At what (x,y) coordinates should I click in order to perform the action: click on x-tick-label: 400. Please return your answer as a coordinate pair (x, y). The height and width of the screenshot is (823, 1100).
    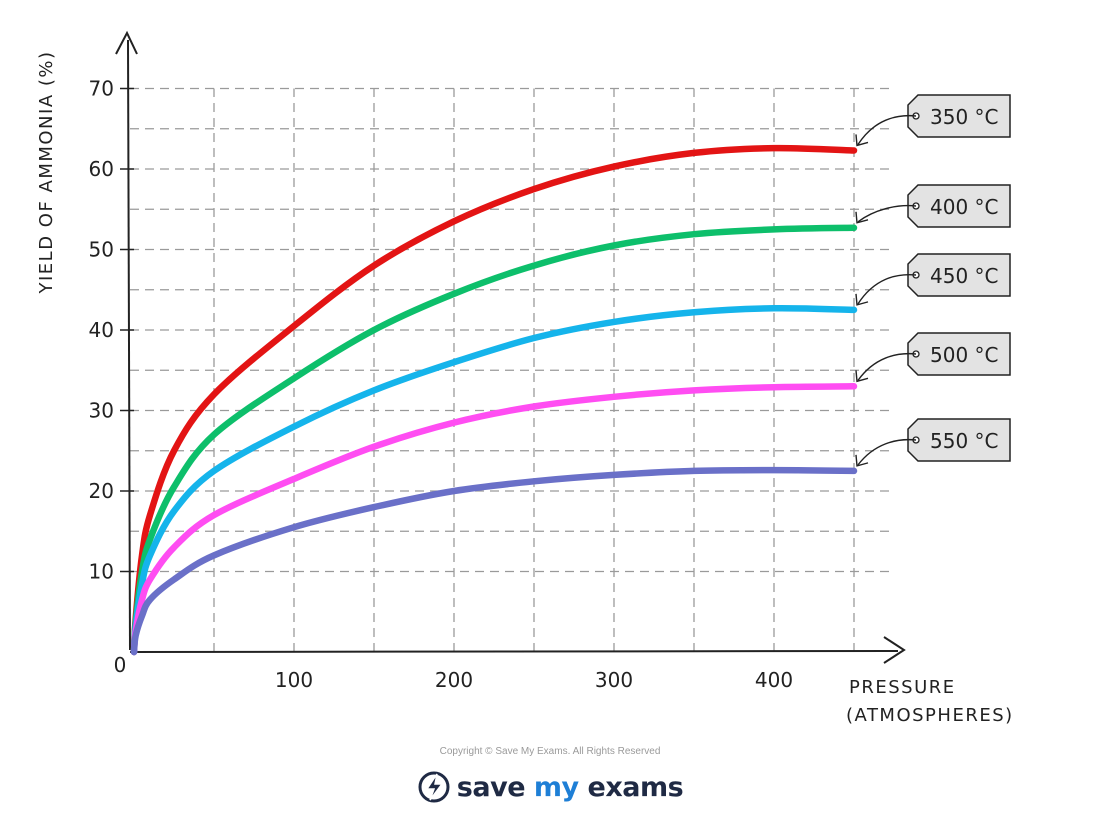
    Looking at the image, I should click on (774, 680).